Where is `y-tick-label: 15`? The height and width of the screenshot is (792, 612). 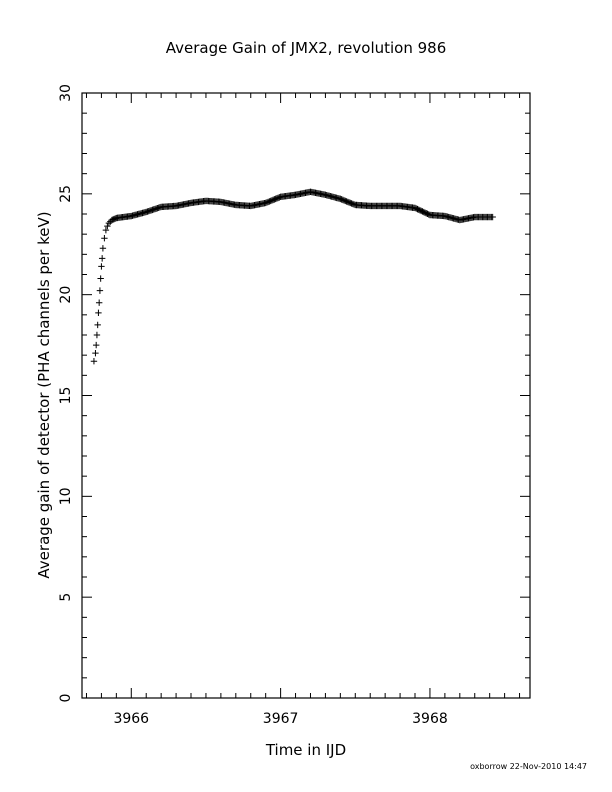
y-tick-label: 15 is located at coordinates (66, 396).